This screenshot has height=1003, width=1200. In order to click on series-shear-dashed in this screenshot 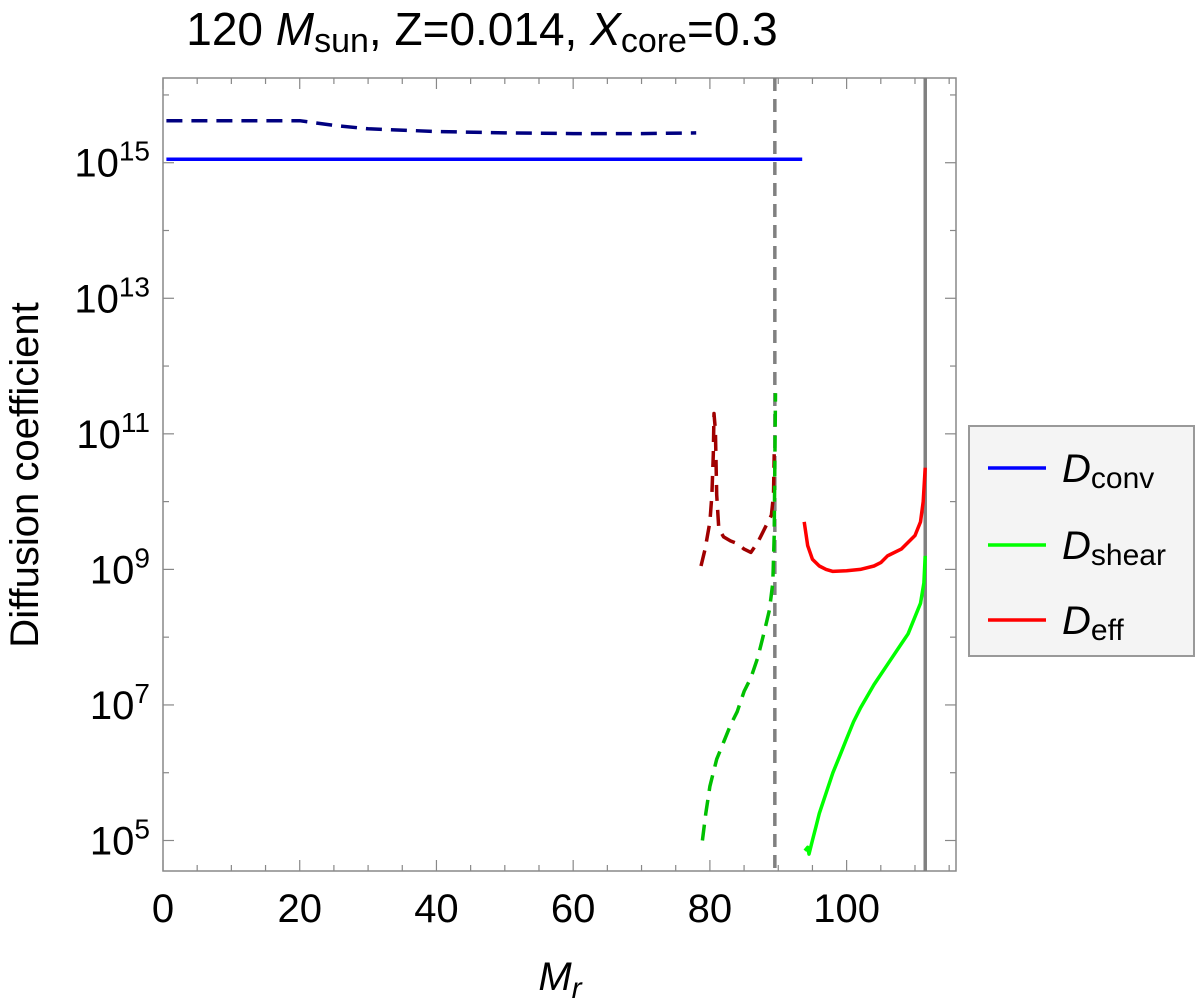, I will do `click(739, 617)`.